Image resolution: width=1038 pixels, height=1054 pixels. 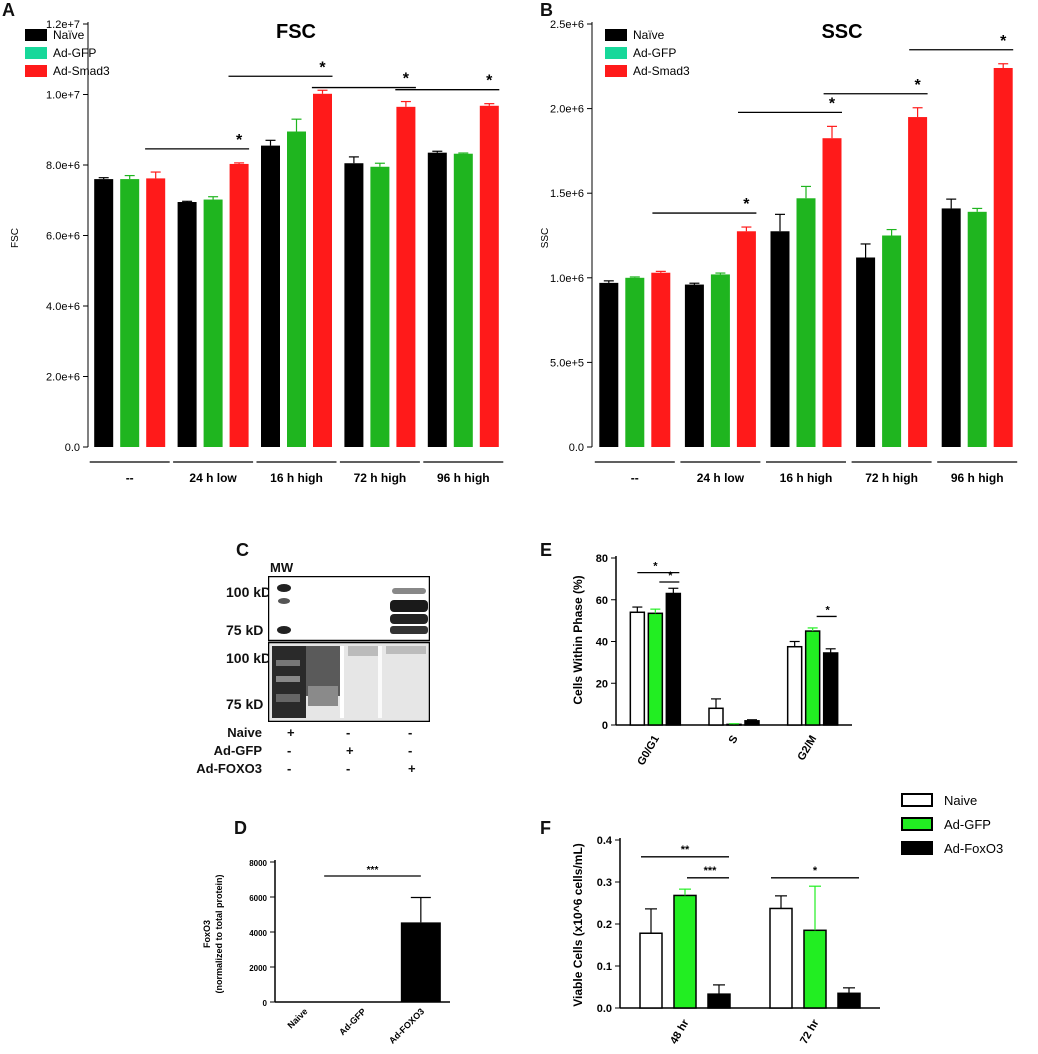 I want to click on y-axis-label: SSC, so click(x=545, y=238).